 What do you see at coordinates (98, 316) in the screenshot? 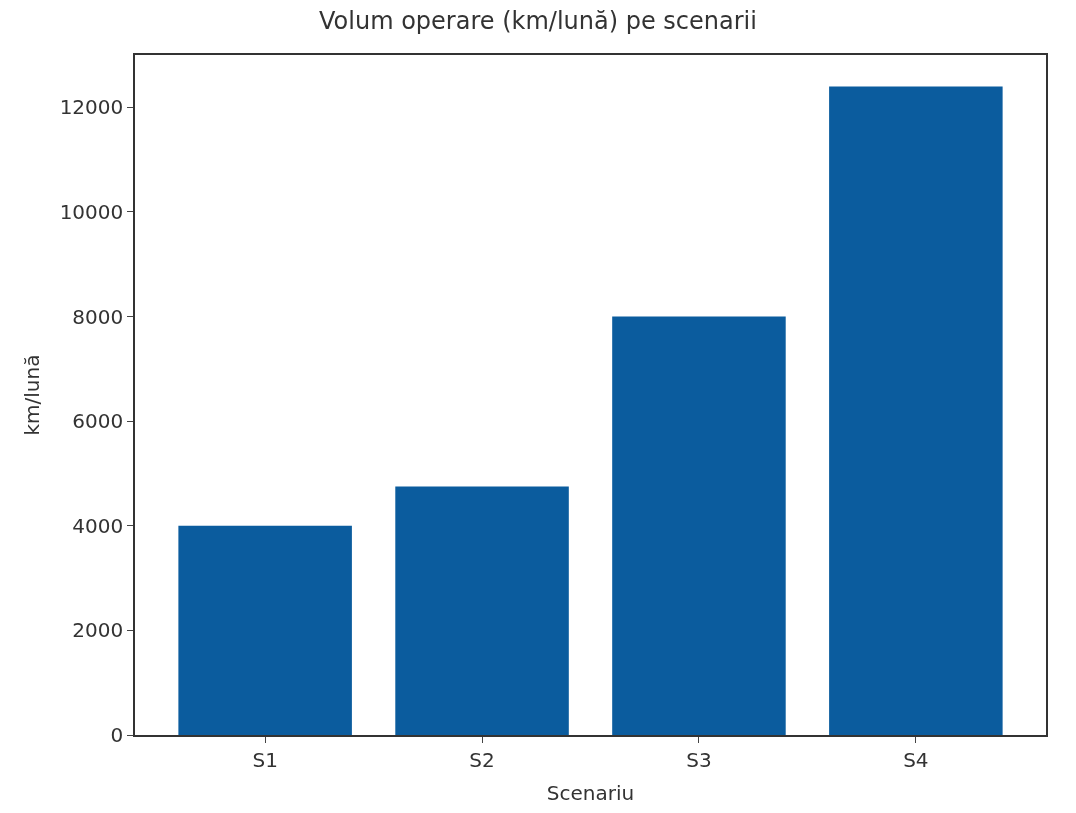
I see `y-tick-label: 8000` at bounding box center [98, 316].